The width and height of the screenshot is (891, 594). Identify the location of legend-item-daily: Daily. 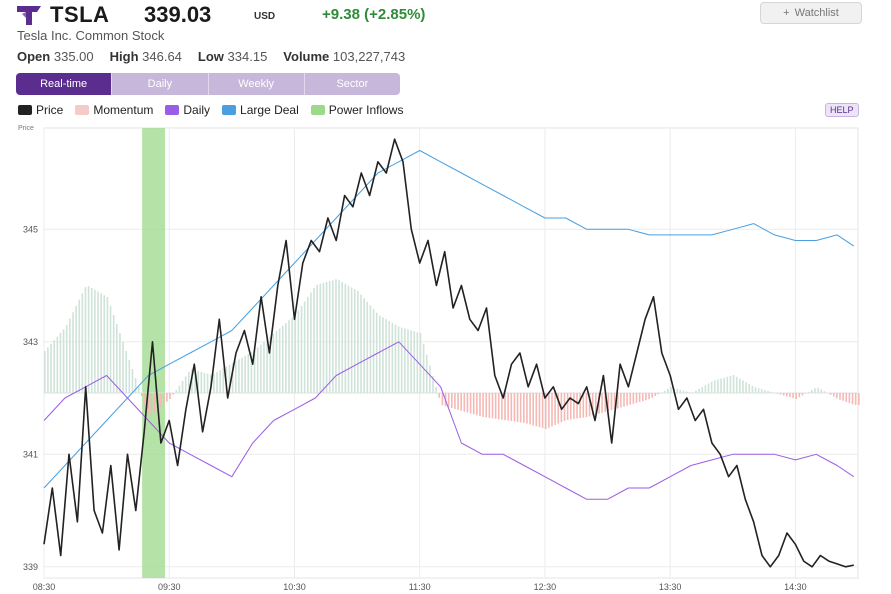
(187, 110).